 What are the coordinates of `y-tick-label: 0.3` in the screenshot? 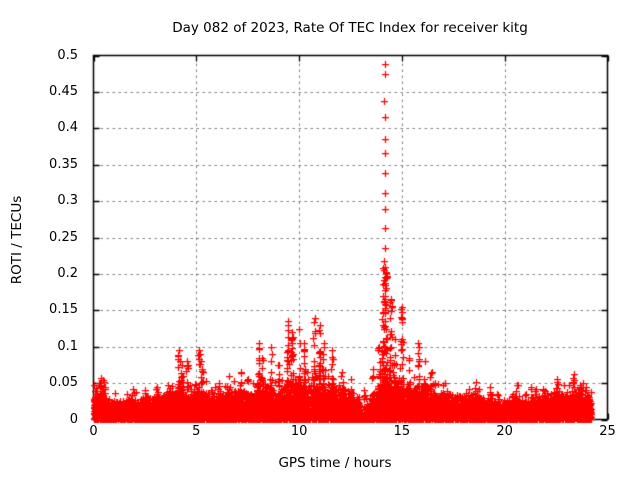 It's located at (67, 201).